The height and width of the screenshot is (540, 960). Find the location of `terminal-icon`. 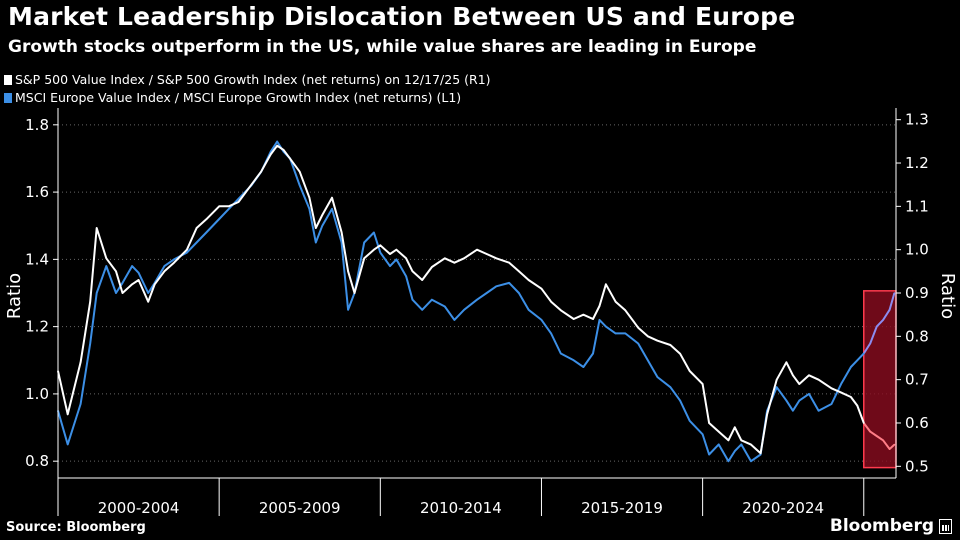

terminal-icon is located at coordinates (945, 526).